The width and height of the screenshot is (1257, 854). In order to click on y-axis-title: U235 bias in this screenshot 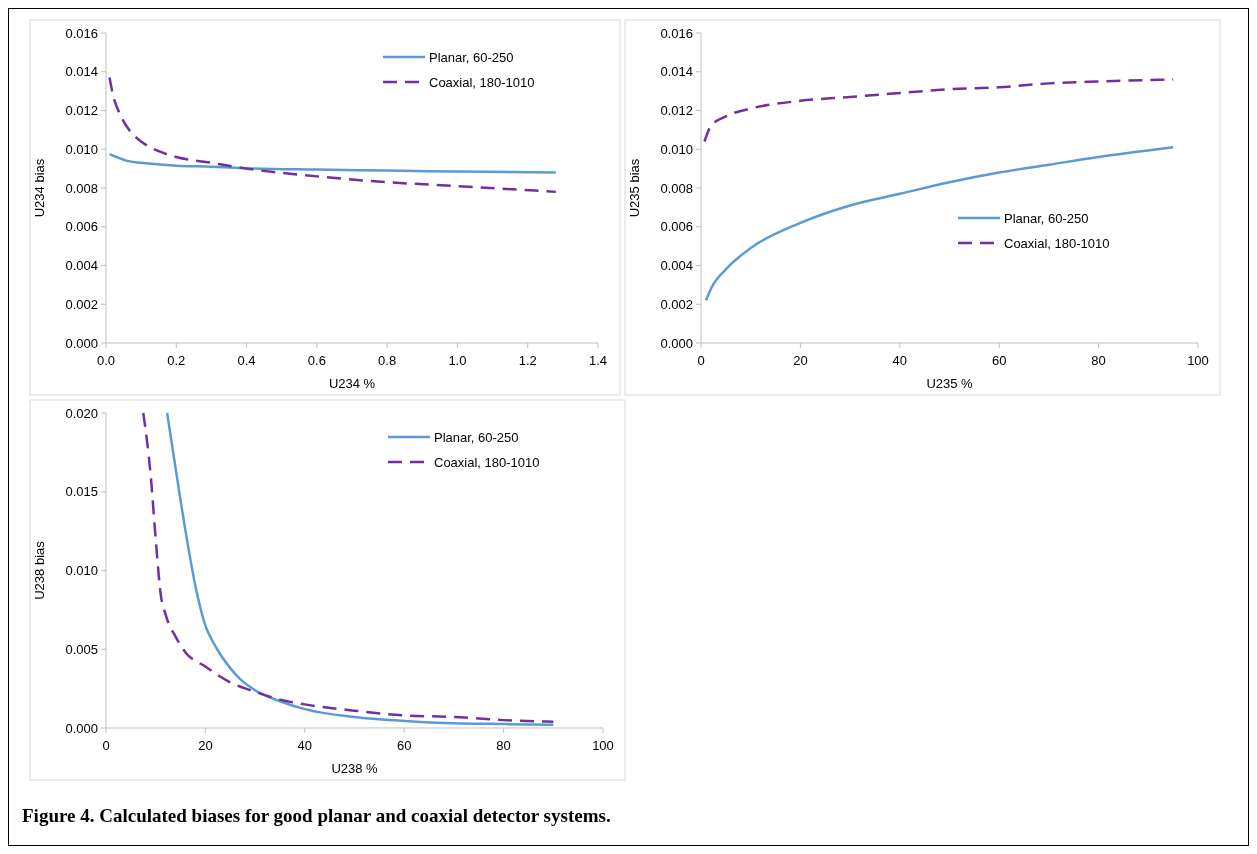, I will do `click(634, 188)`.